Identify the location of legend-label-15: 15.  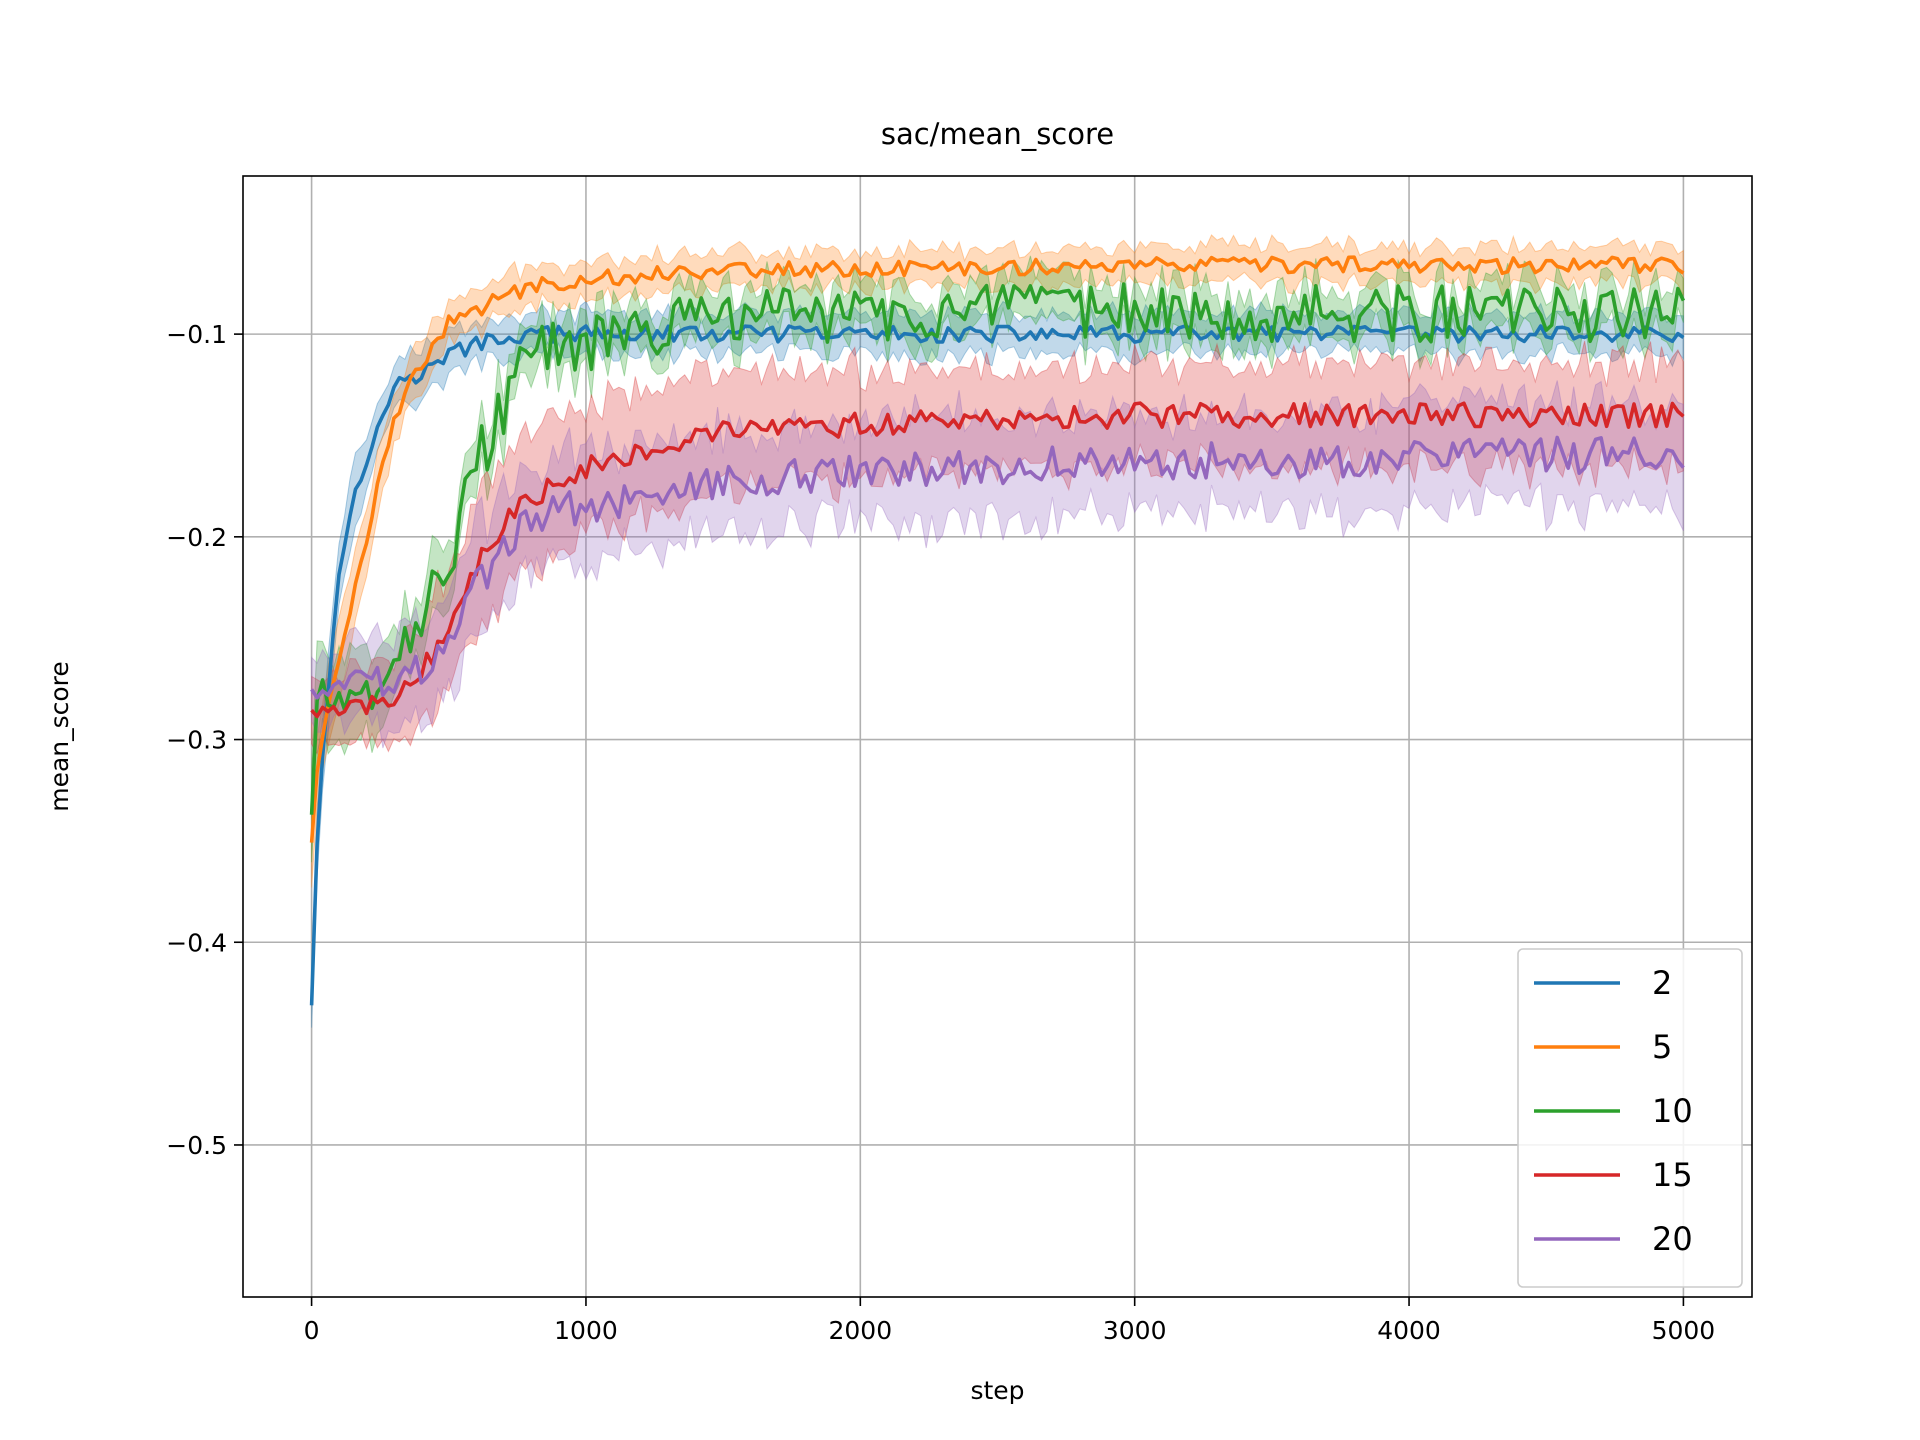
(1672, 1175).